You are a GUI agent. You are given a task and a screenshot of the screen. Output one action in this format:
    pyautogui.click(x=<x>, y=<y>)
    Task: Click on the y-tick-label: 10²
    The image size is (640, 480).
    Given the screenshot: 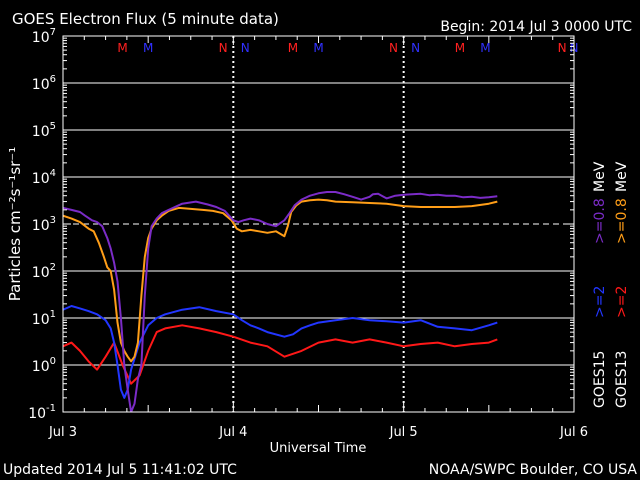 What is the action you would take?
    pyautogui.click(x=44, y=271)
    